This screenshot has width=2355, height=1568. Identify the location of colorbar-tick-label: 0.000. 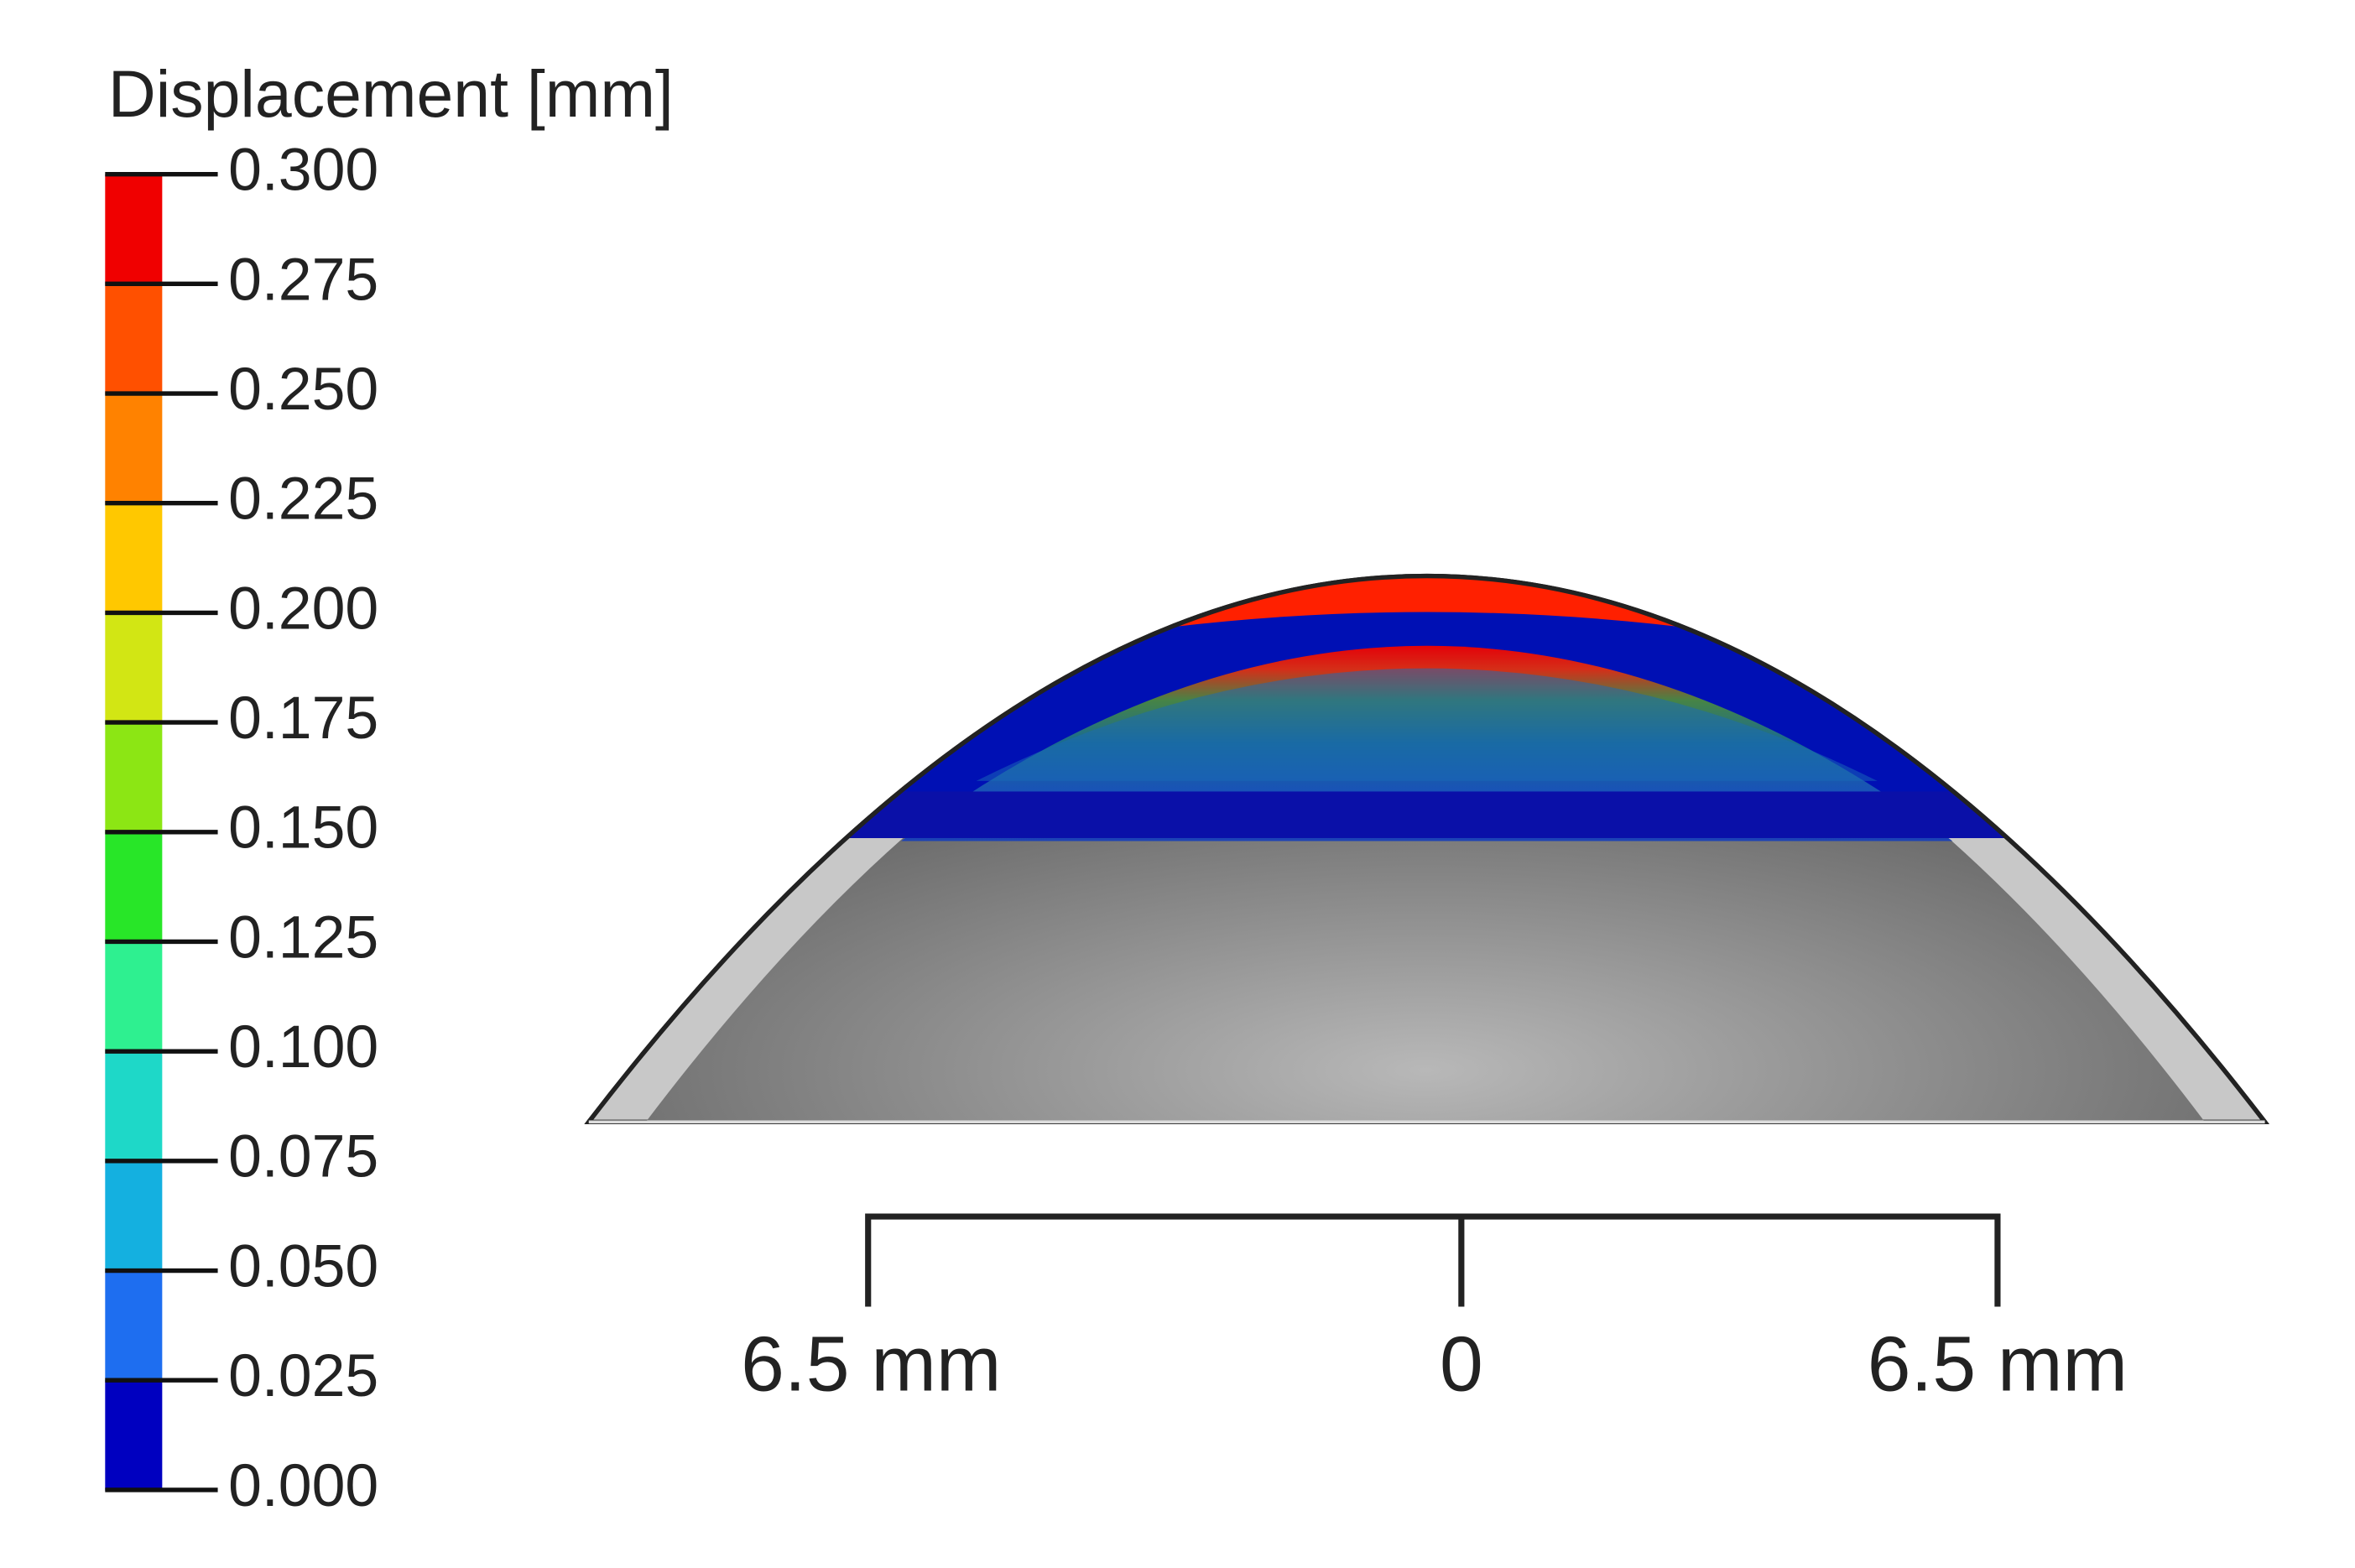
(303, 1486).